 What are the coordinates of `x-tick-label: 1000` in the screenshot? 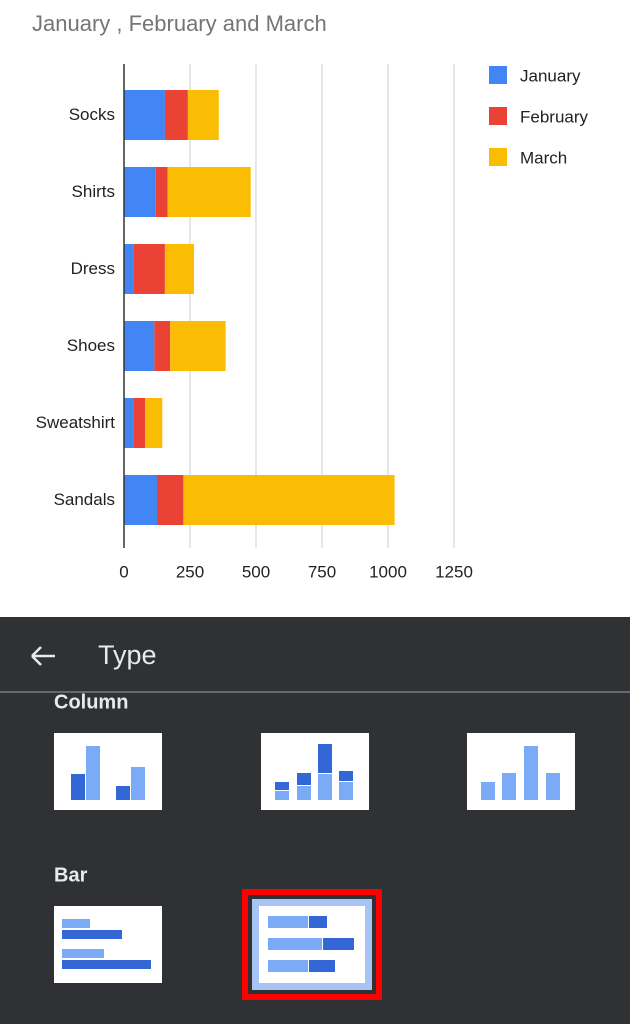 It's located at (388, 571).